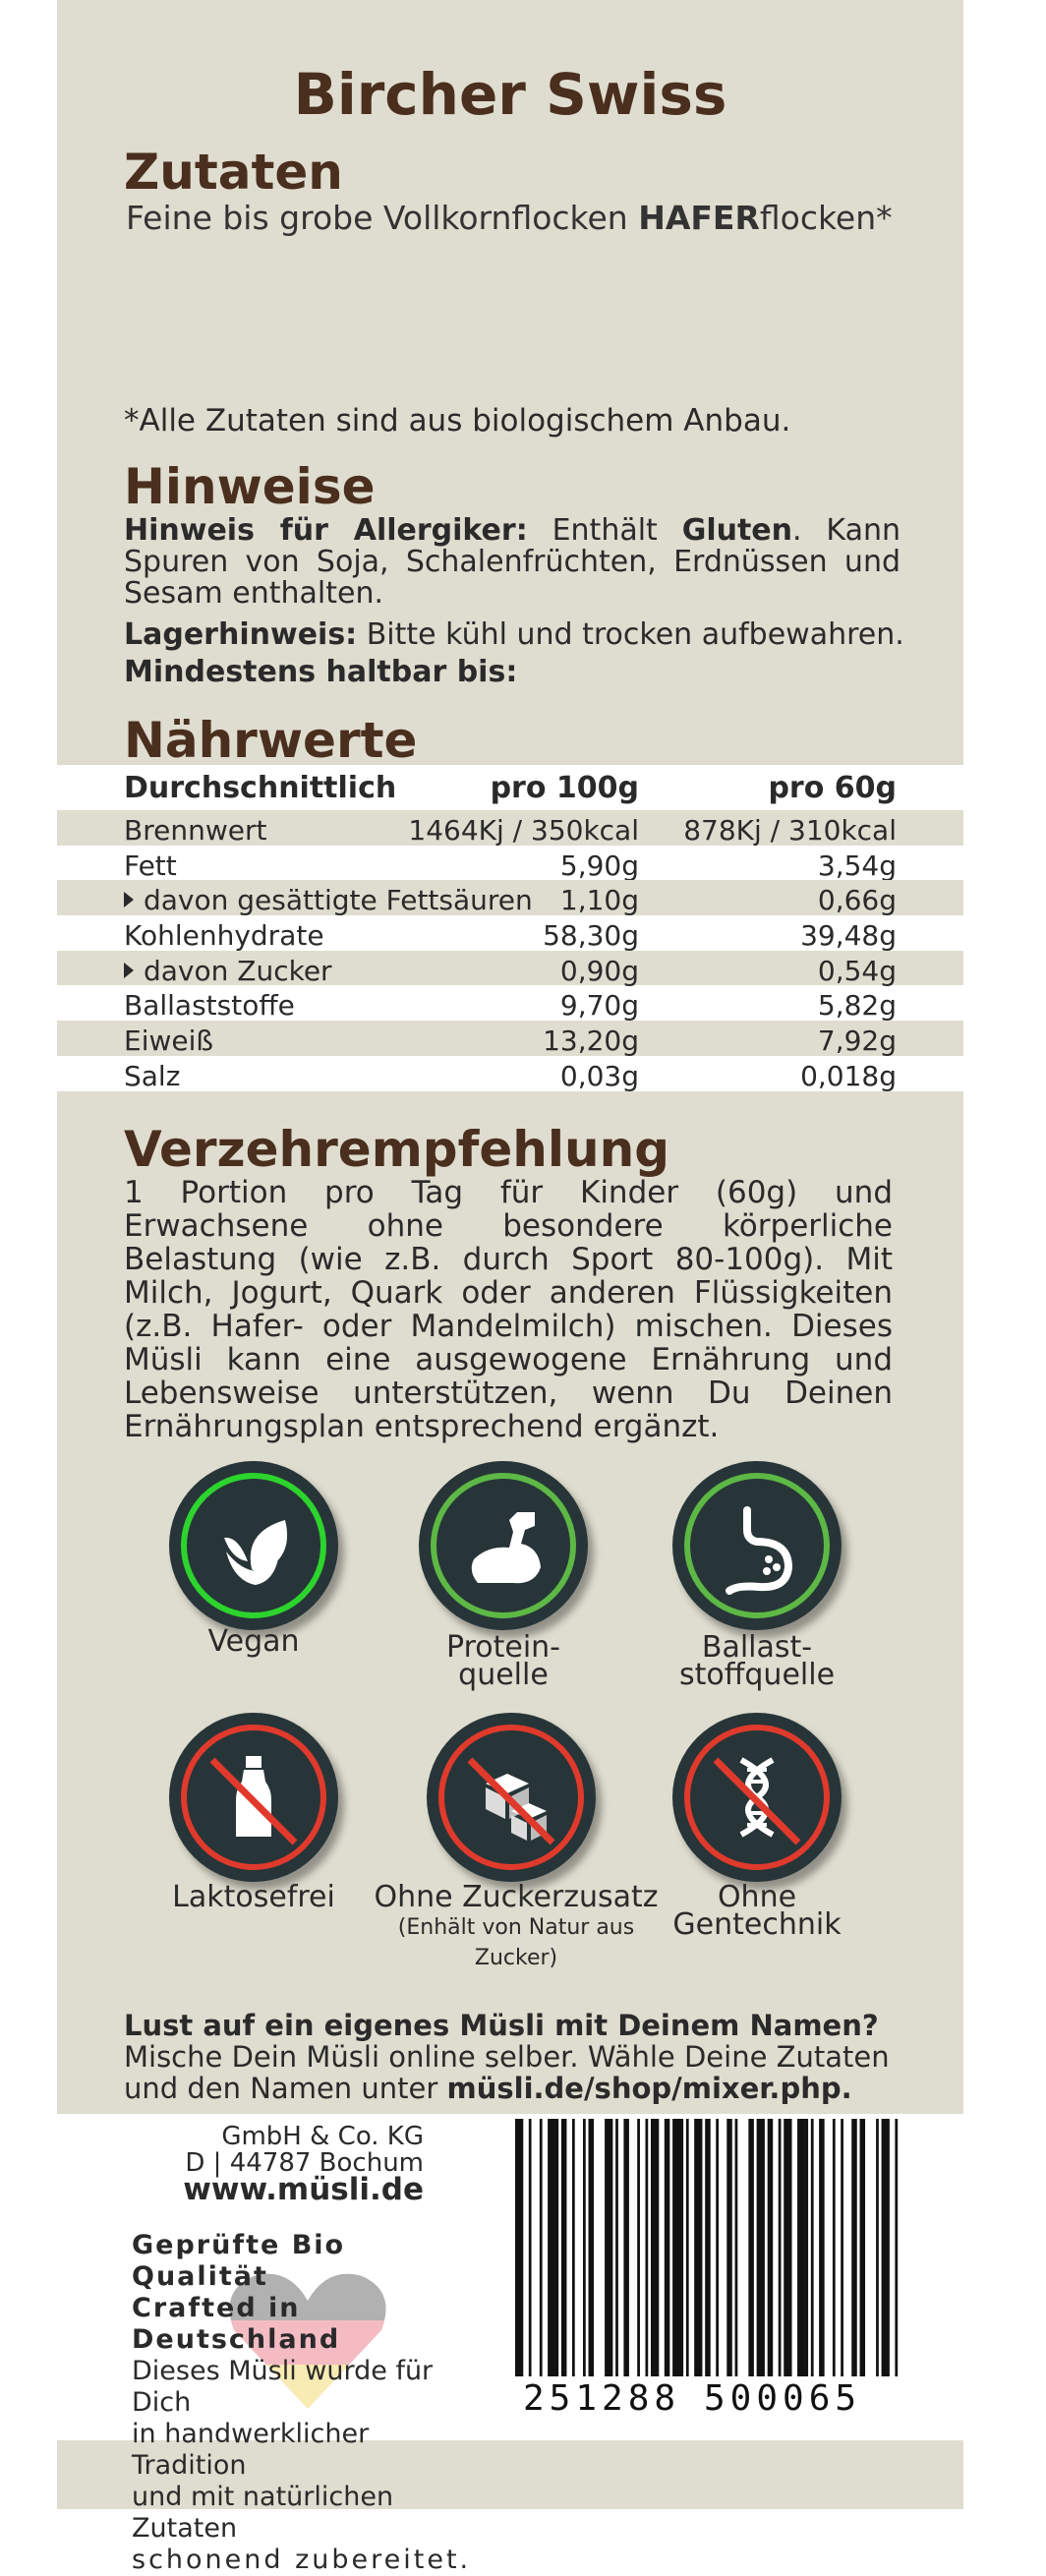 The image size is (1046, 2576). I want to click on quality-line4: in handwerklicher Tradition, so click(251, 2450).